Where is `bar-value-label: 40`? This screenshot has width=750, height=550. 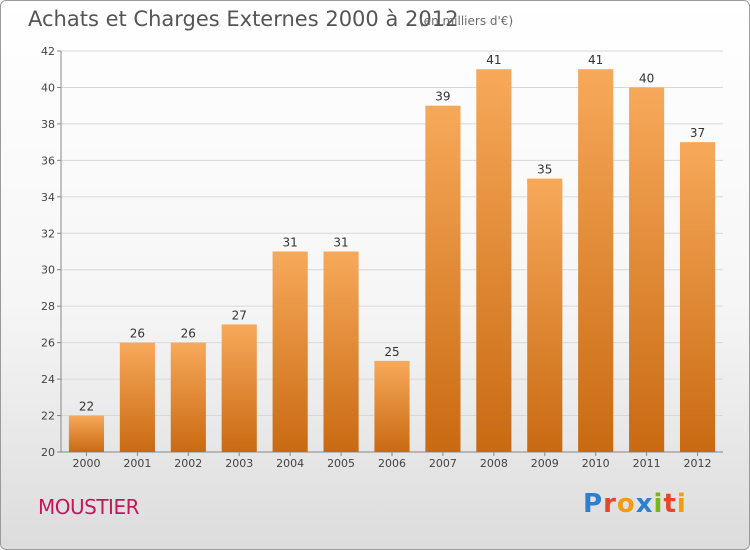
bar-value-label: 40 is located at coordinates (646, 78).